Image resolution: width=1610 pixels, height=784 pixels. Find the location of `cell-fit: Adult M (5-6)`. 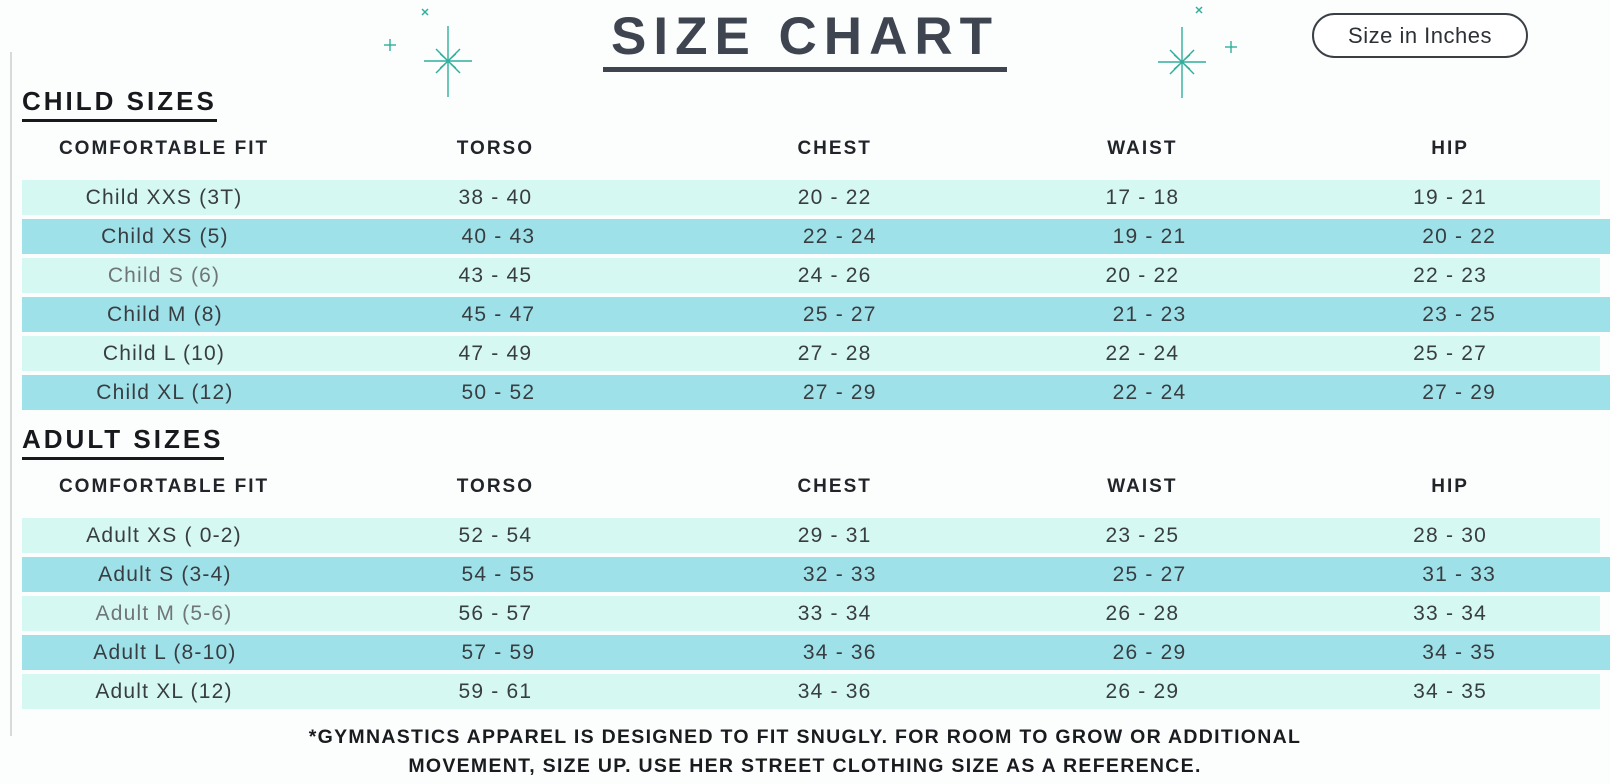

cell-fit: Adult M (5-6) is located at coordinates (164, 613).